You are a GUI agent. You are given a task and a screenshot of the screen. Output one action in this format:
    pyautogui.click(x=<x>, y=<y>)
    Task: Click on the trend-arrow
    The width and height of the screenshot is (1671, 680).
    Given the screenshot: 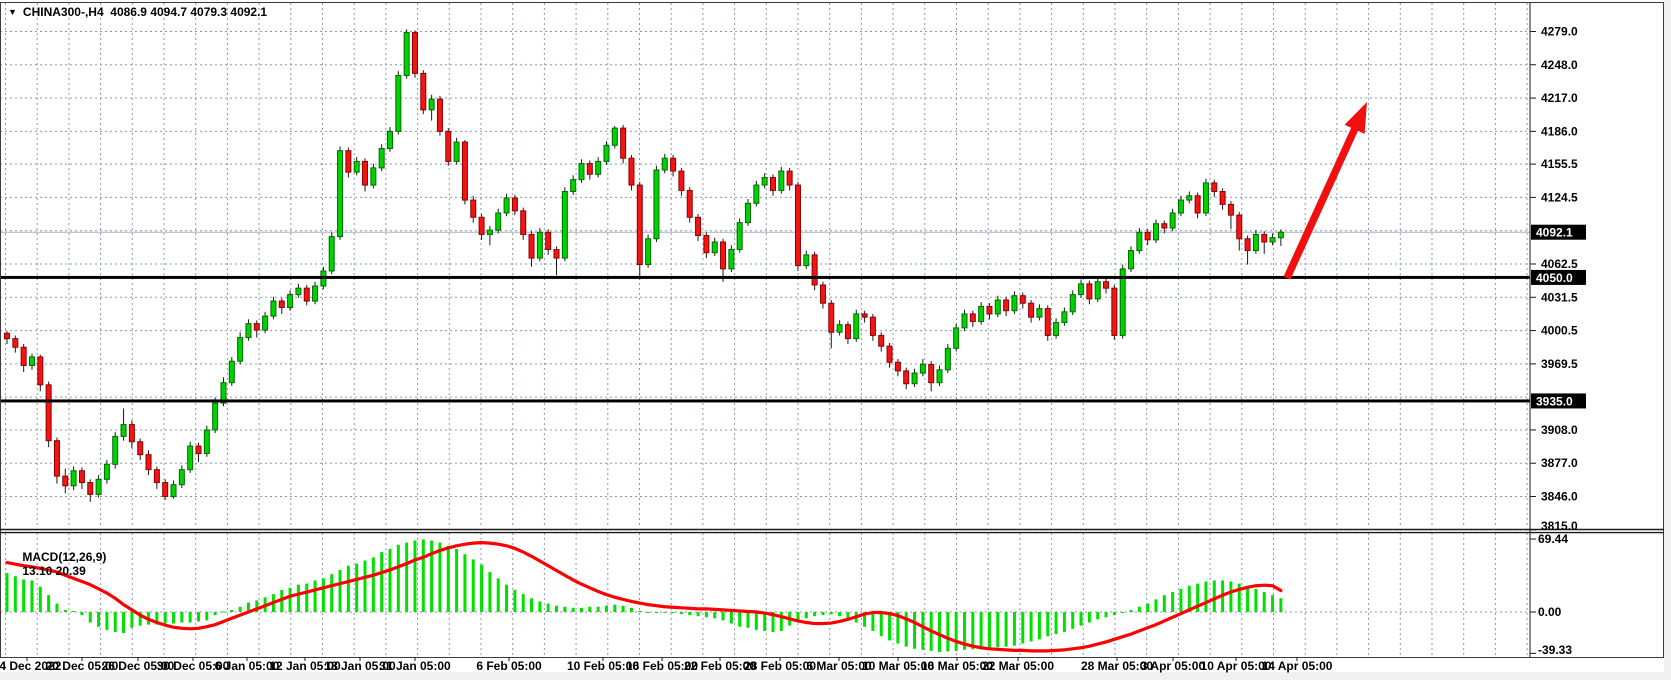 What is the action you would take?
    pyautogui.click(x=1325, y=191)
    